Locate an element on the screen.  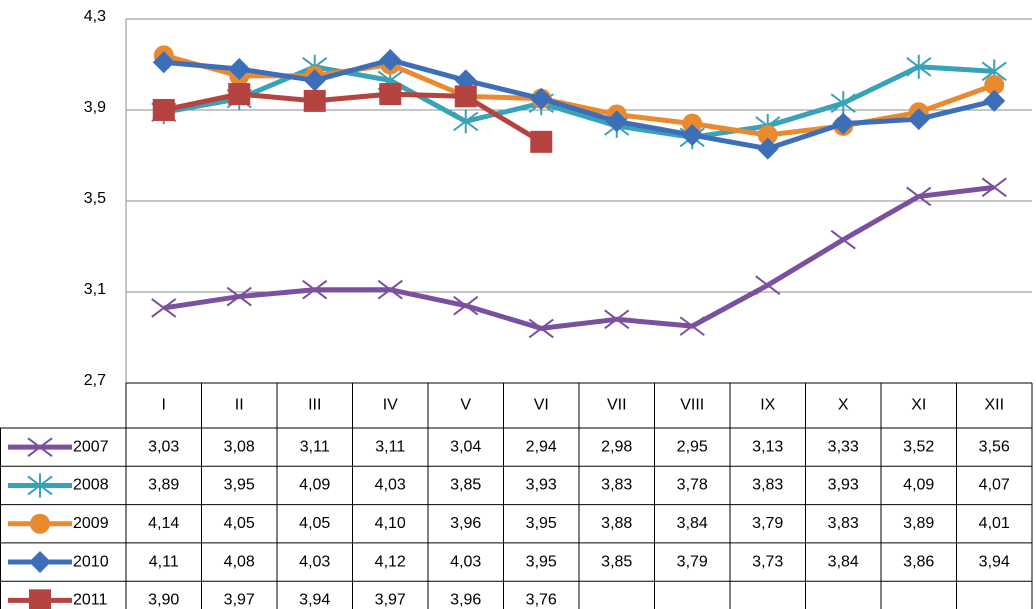
x-tick-label: I is located at coordinates (164, 405).